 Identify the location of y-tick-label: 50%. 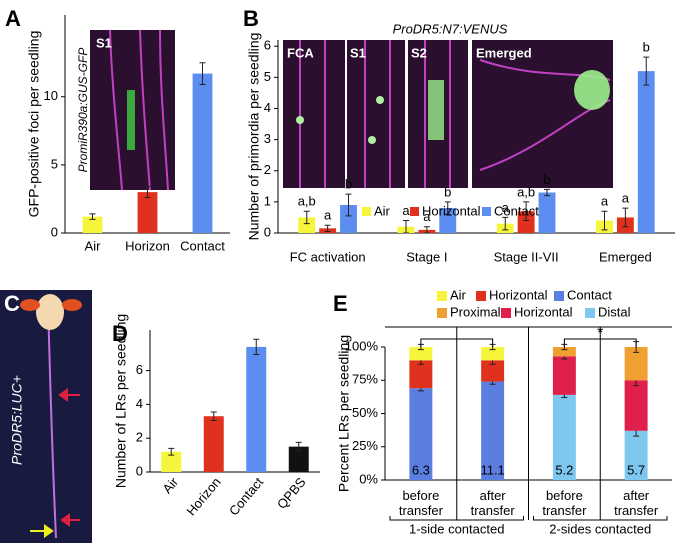
(365, 412).